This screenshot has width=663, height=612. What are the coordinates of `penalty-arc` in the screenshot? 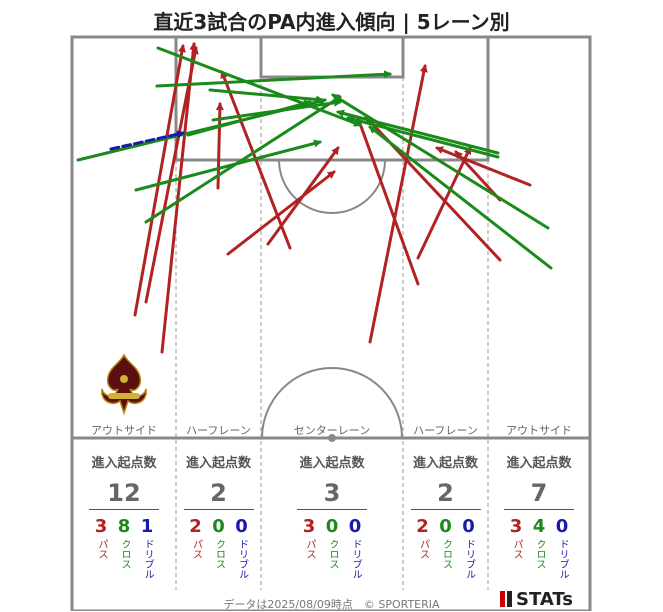 It's located at (332, 186).